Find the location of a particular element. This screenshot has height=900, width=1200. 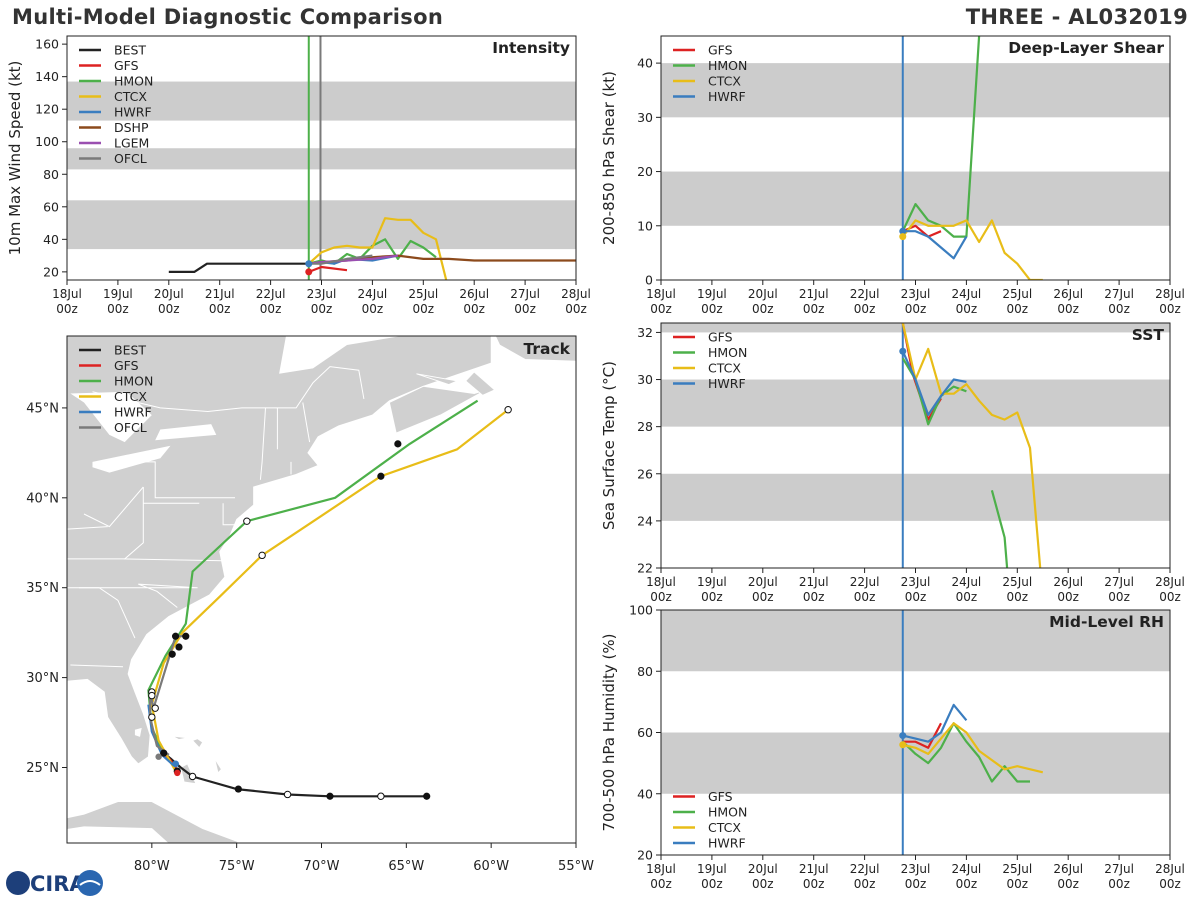

lat-tick-label: 40°N is located at coordinates (42, 498).